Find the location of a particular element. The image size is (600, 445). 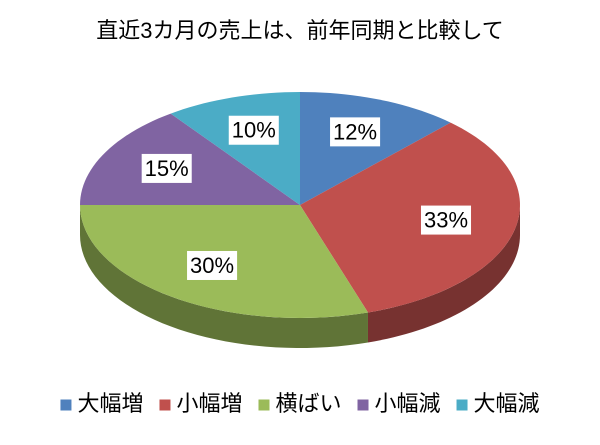

chart-title: 直近3カ月の売上は、前年同期と比較して is located at coordinates (300, 30).